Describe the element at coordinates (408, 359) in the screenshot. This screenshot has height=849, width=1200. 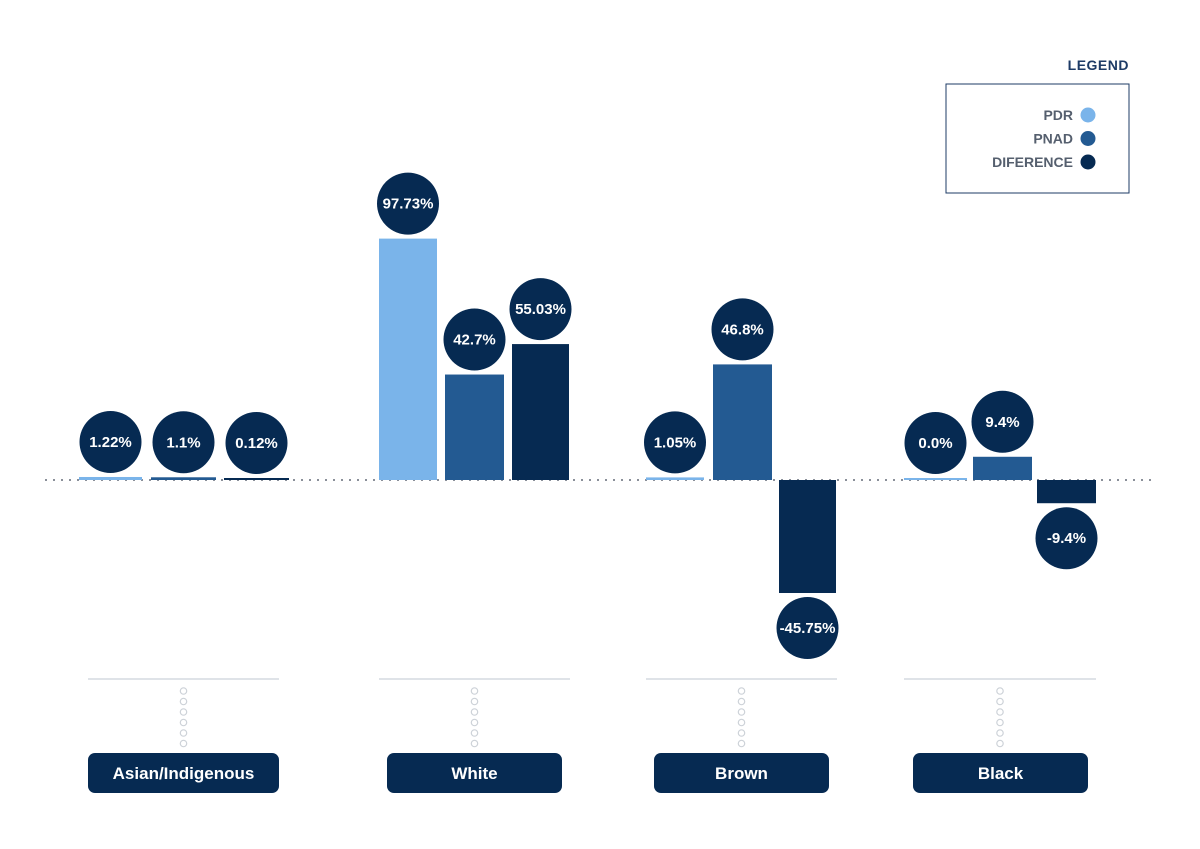
I see `bar-white-pdr` at that location.